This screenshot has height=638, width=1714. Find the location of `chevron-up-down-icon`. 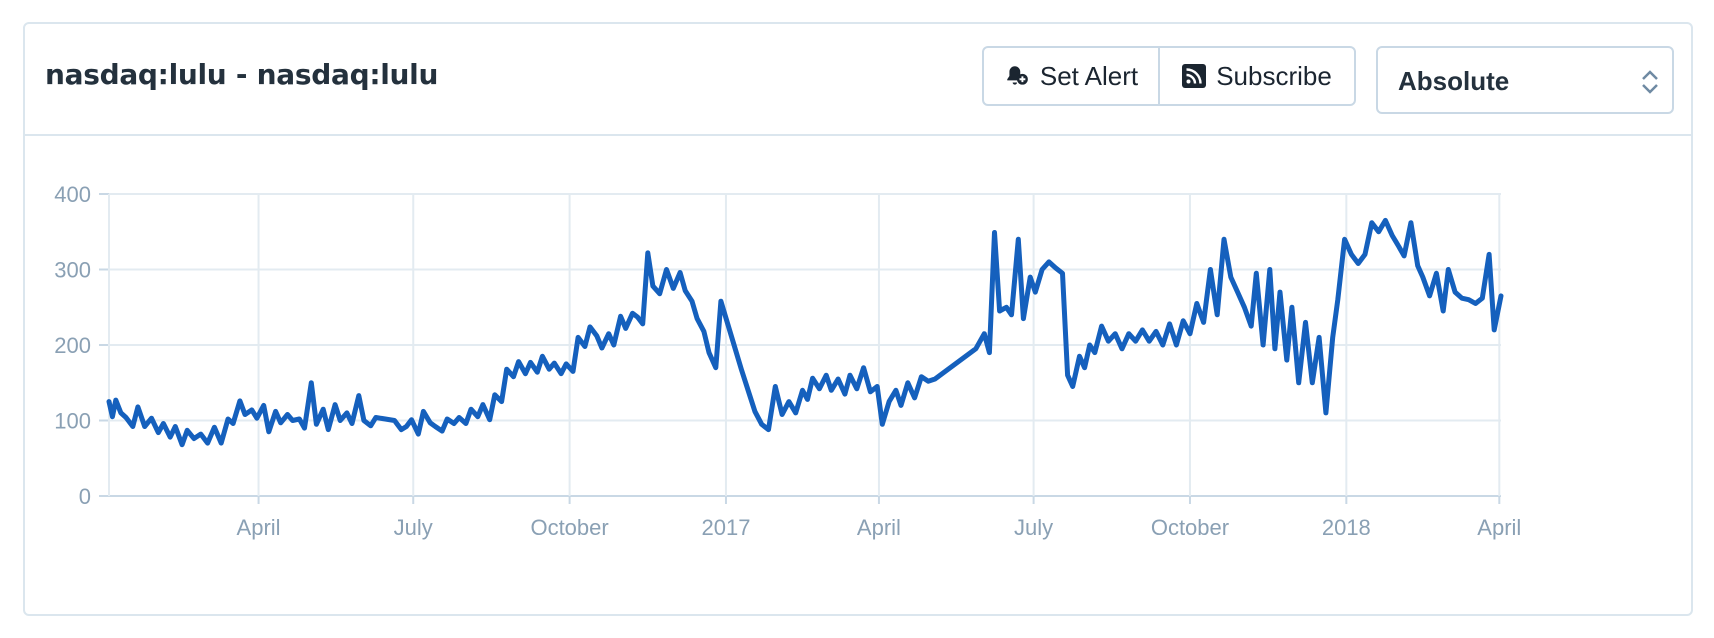

chevron-up-down-icon is located at coordinates (1650, 84).